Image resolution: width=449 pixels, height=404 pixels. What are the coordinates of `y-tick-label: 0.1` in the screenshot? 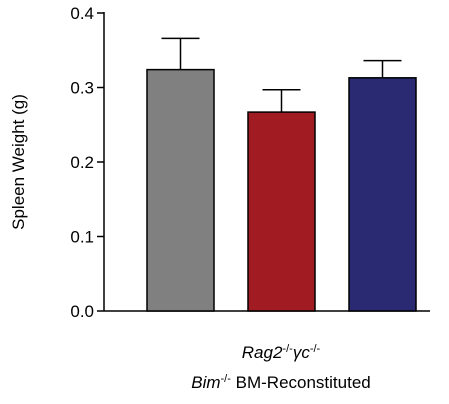 It's located at (82, 237).